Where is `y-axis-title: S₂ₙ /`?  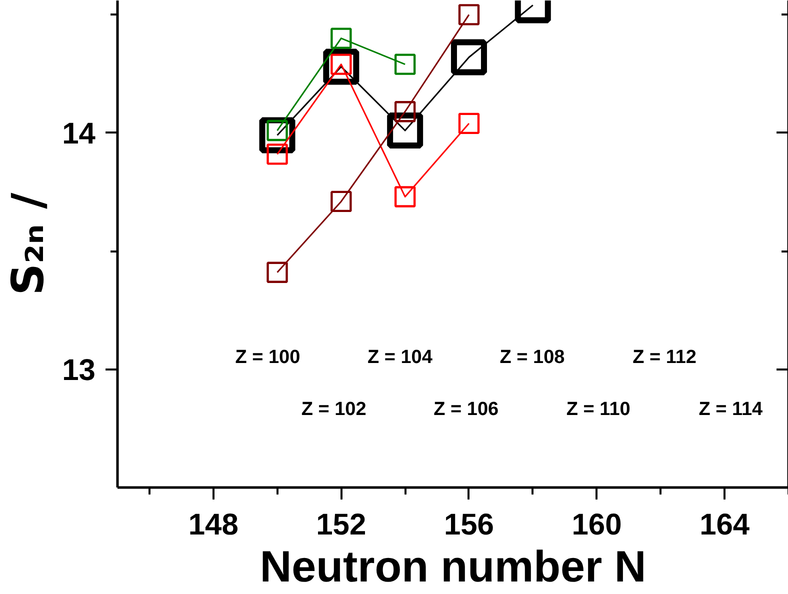
y-axis-title: S₂ₙ / is located at coordinates (28, 244).